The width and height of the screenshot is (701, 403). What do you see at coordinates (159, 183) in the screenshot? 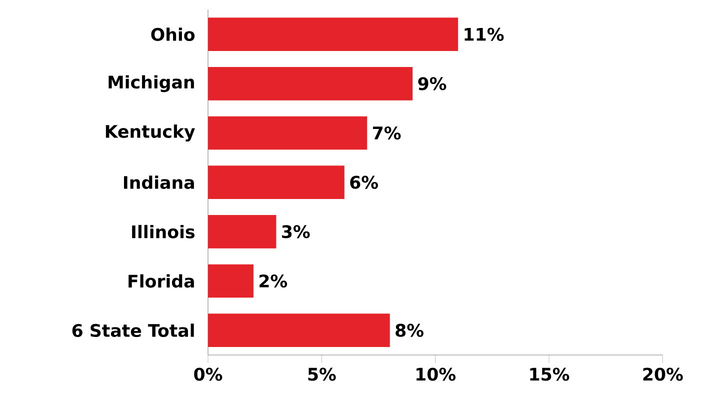
I see `y-tick-label: Indiana` at bounding box center [159, 183].